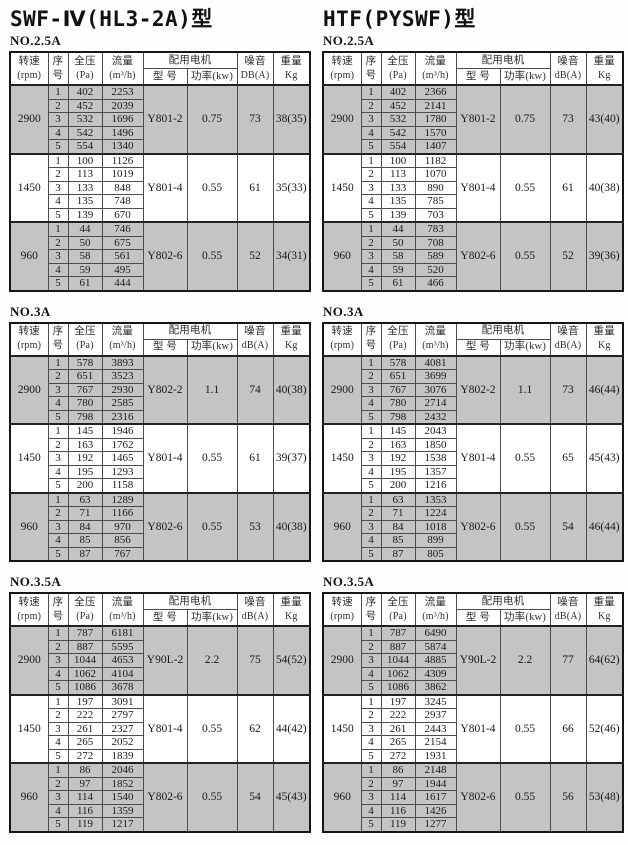 This screenshot has height=845, width=628. What do you see at coordinates (122, 824) in the screenshot?
I see `flow-cell: 1217` at bounding box center [122, 824].